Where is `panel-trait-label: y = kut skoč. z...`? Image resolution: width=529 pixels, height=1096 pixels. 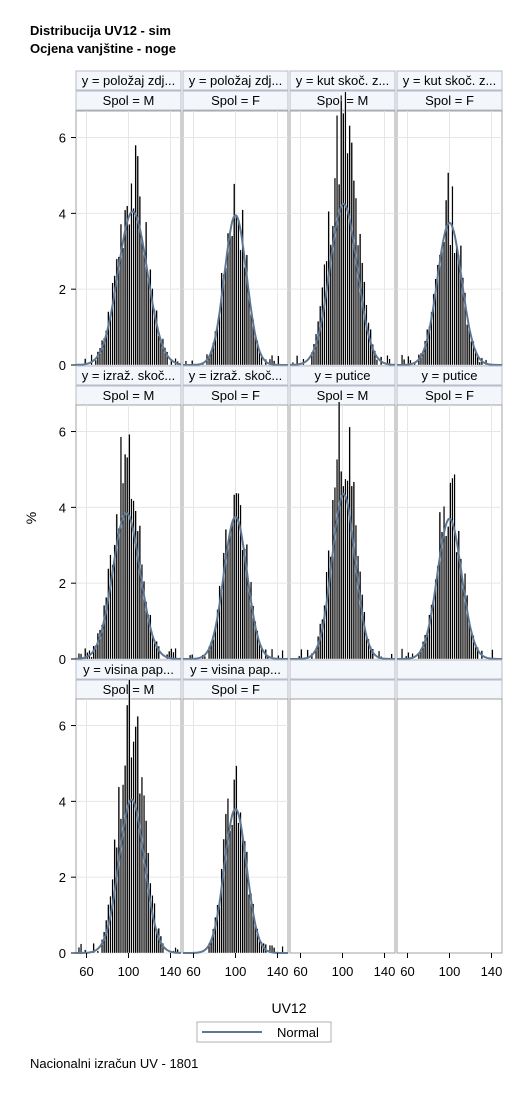 panel-trait-label: y = kut skoč. z... is located at coordinates (343, 80).